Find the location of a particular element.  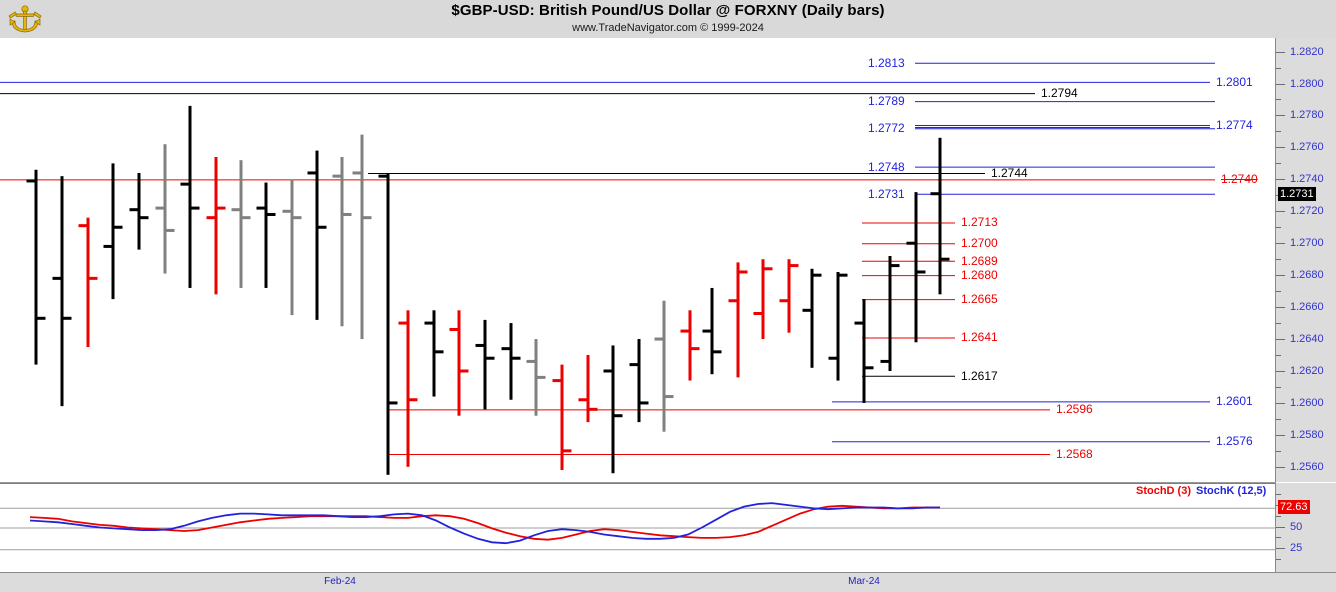

price-axis-label: 1.2620 is located at coordinates (1307, 371).